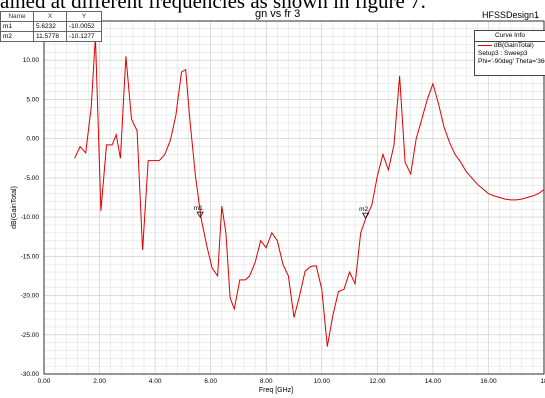 The width and height of the screenshot is (545, 398). Describe the element at coordinates (84, 36) in the screenshot. I see `marker-y-cell: -10.1277` at that location.